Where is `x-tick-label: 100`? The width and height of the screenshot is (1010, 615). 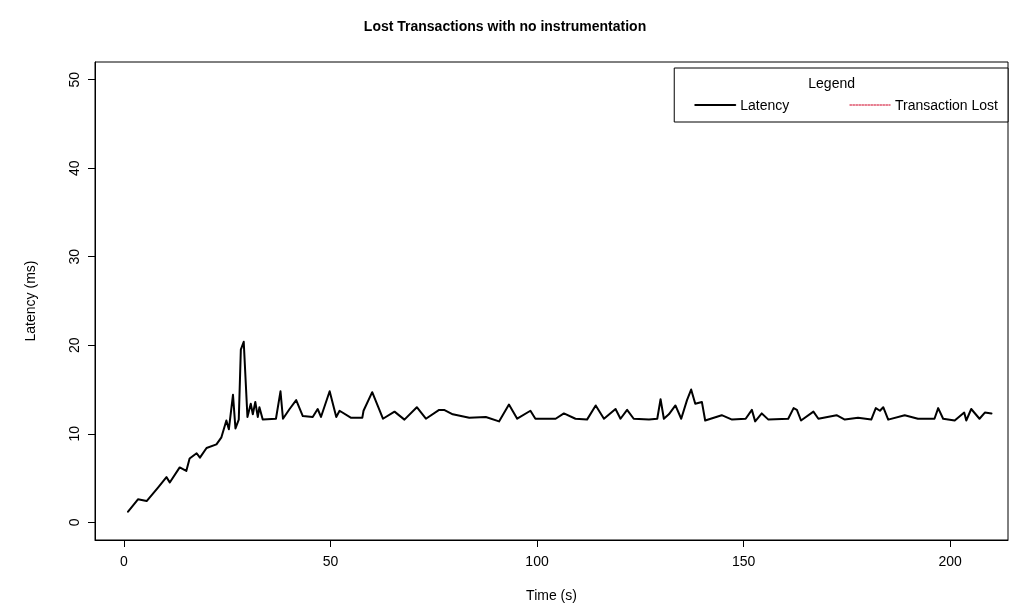
x-tick-label: 100 is located at coordinates (537, 561).